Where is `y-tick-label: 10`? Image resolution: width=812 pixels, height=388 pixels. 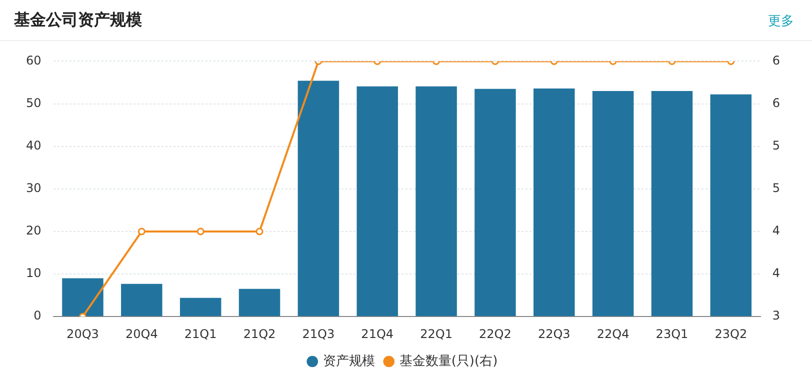 y-tick-label: 10 is located at coordinates (34, 273).